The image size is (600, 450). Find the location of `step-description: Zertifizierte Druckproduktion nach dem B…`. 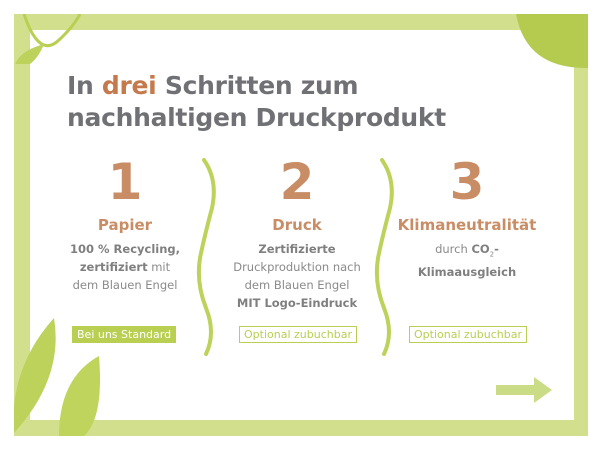

step-description: Zertifizierte Druckproduktion nach dem B… is located at coordinates (297, 276).